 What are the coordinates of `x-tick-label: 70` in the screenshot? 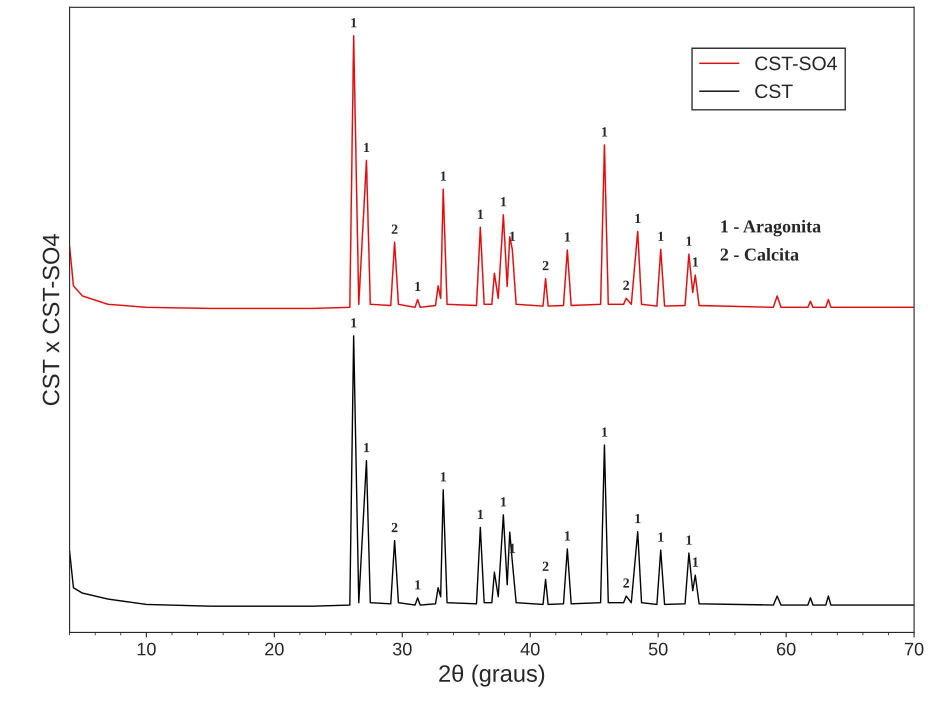 It's located at (914, 649).